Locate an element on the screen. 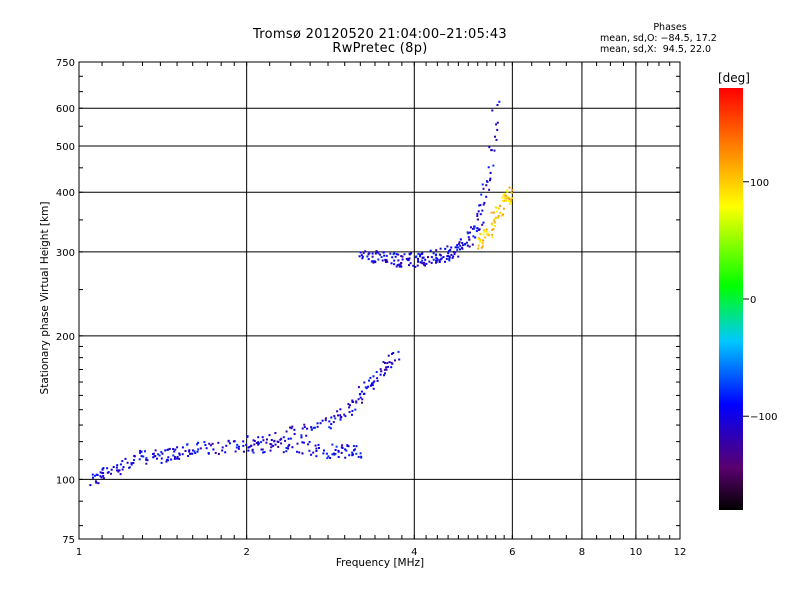 The image size is (800, 600). colorbar-ticks: 100 0 −100 is located at coordinates (760, 300).